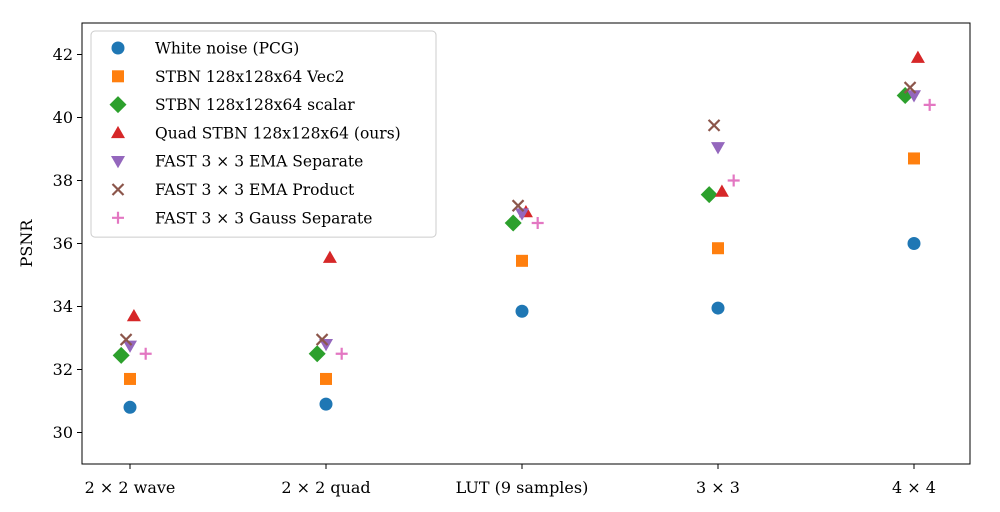 Image resolution: width=1000 pixels, height=512 pixels. I want to click on legend-item: STBN 128x128x64 Vec2, so click(228, 77).